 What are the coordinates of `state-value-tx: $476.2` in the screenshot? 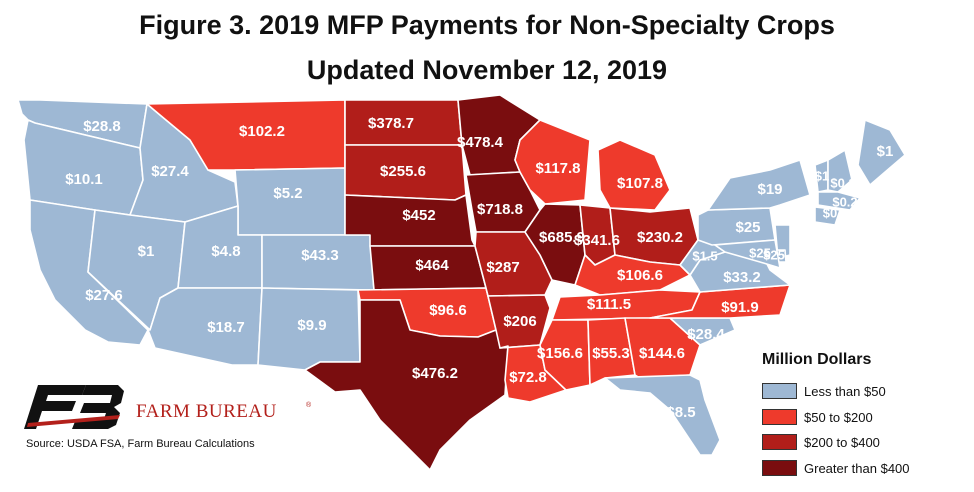 It's located at (435, 373).